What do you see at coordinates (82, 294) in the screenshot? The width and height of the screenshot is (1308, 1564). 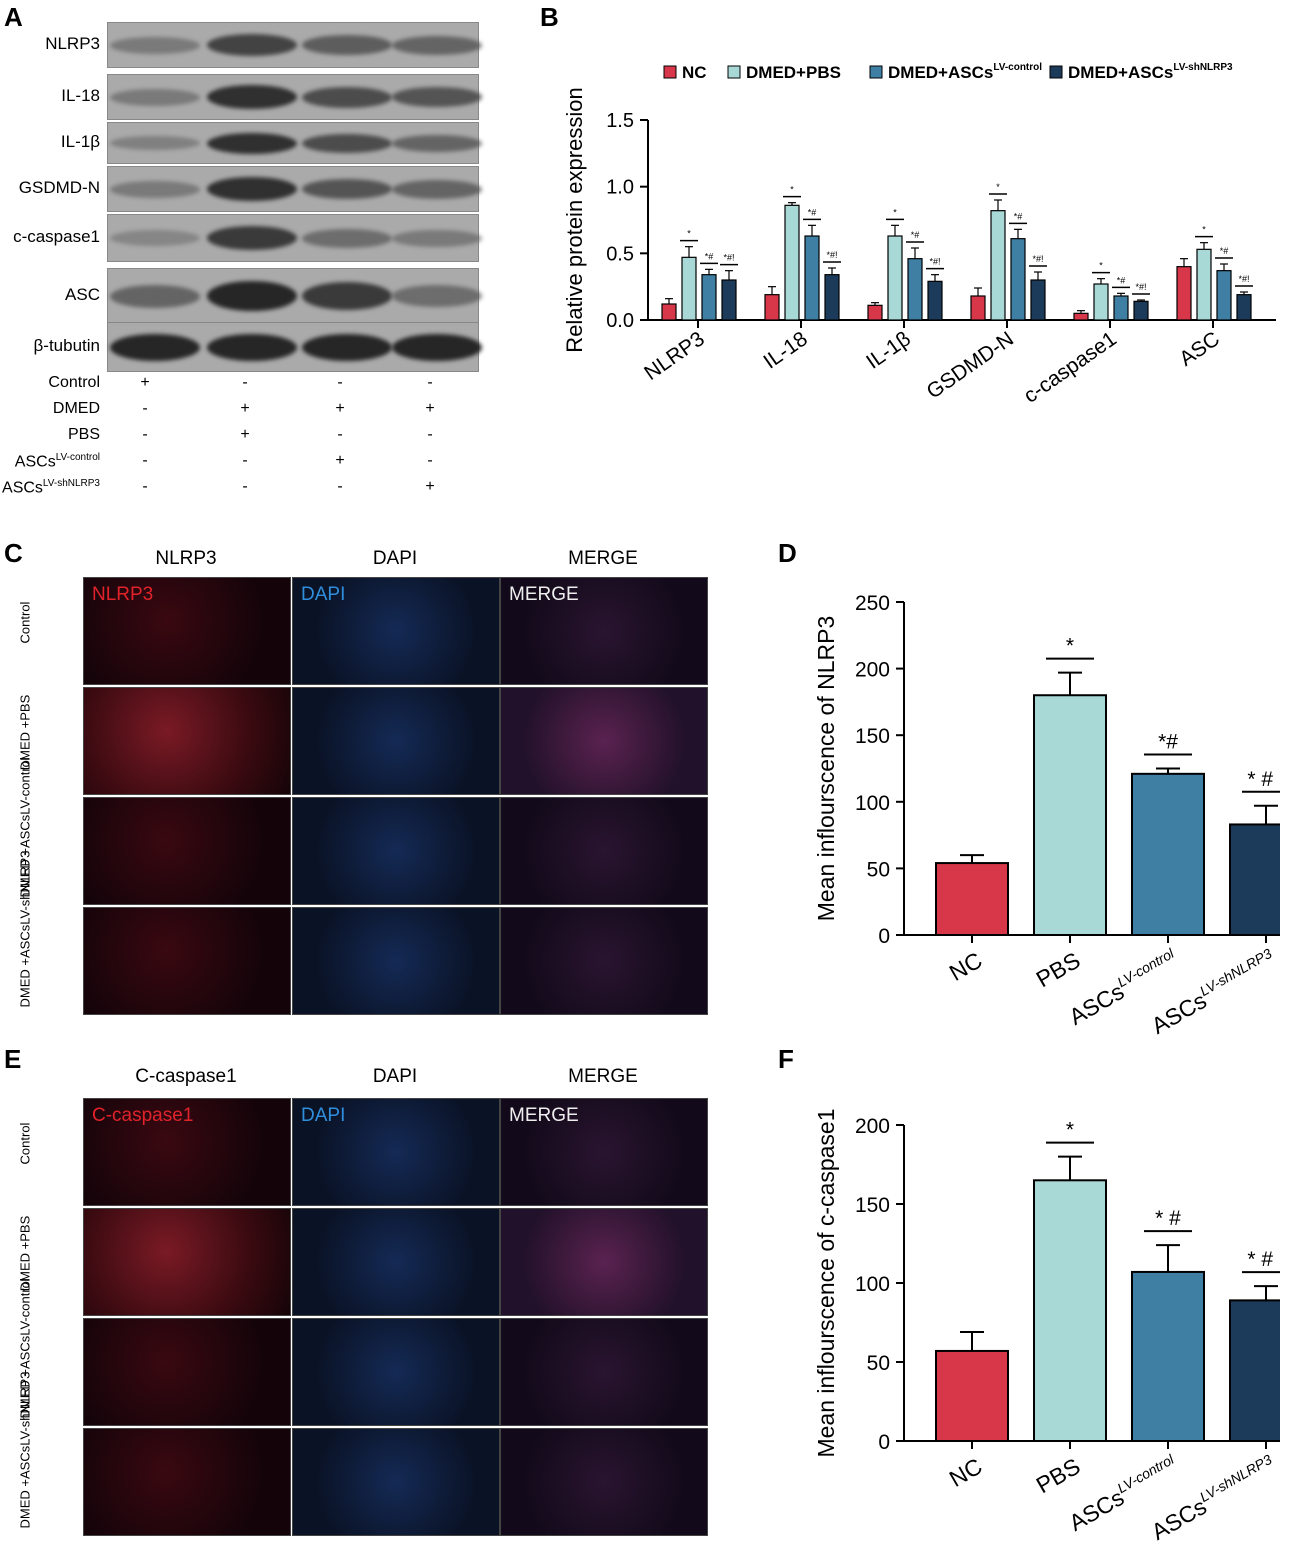 I see `blot-label-asc: ASC` at bounding box center [82, 294].